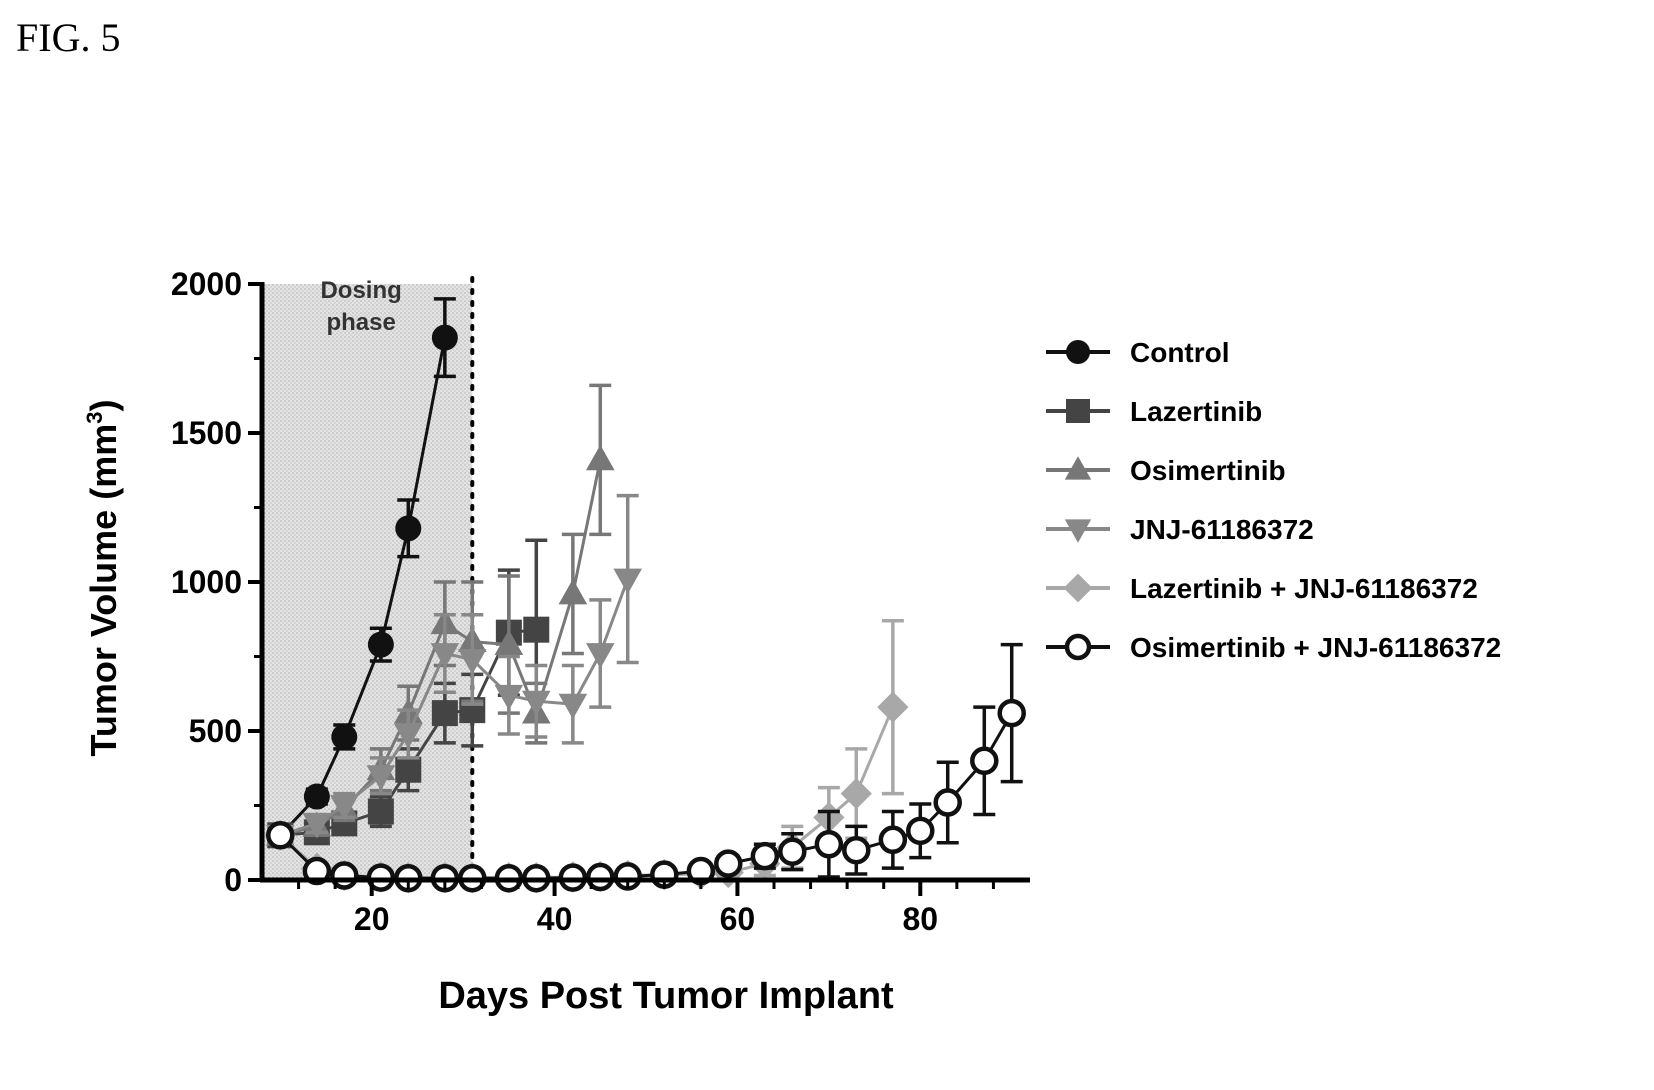 The image size is (1654, 1090). I want to click on legend-item-0: Control, so click(1138, 352).